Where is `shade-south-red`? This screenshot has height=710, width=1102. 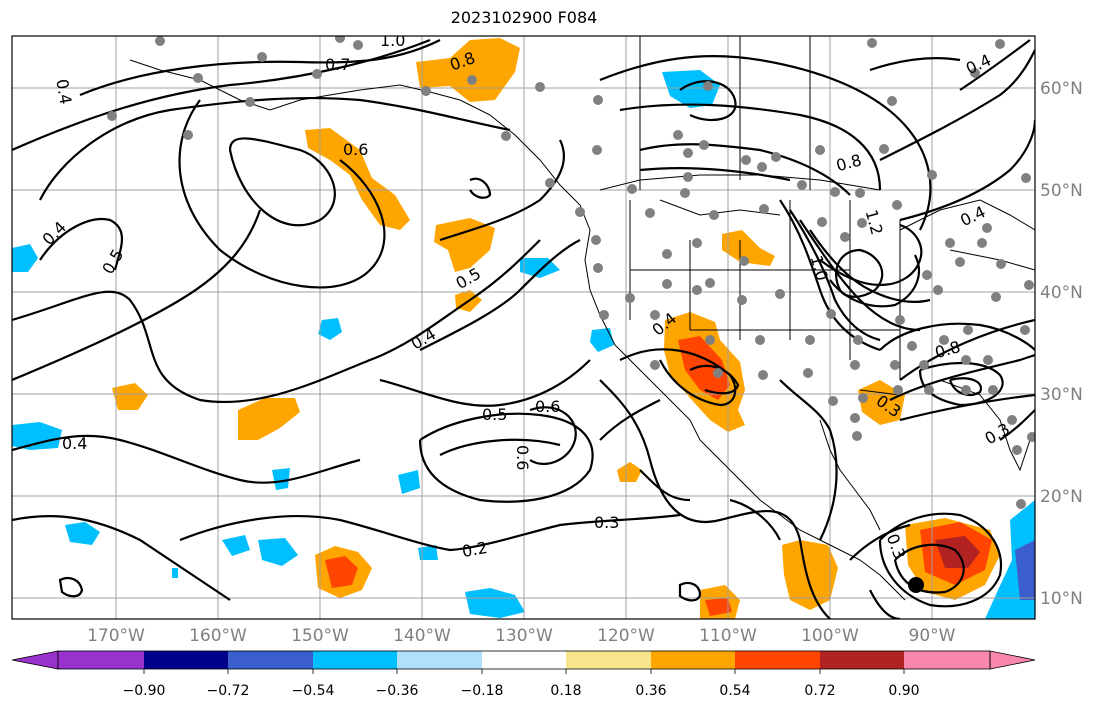
shade-south-red is located at coordinates (718, 607).